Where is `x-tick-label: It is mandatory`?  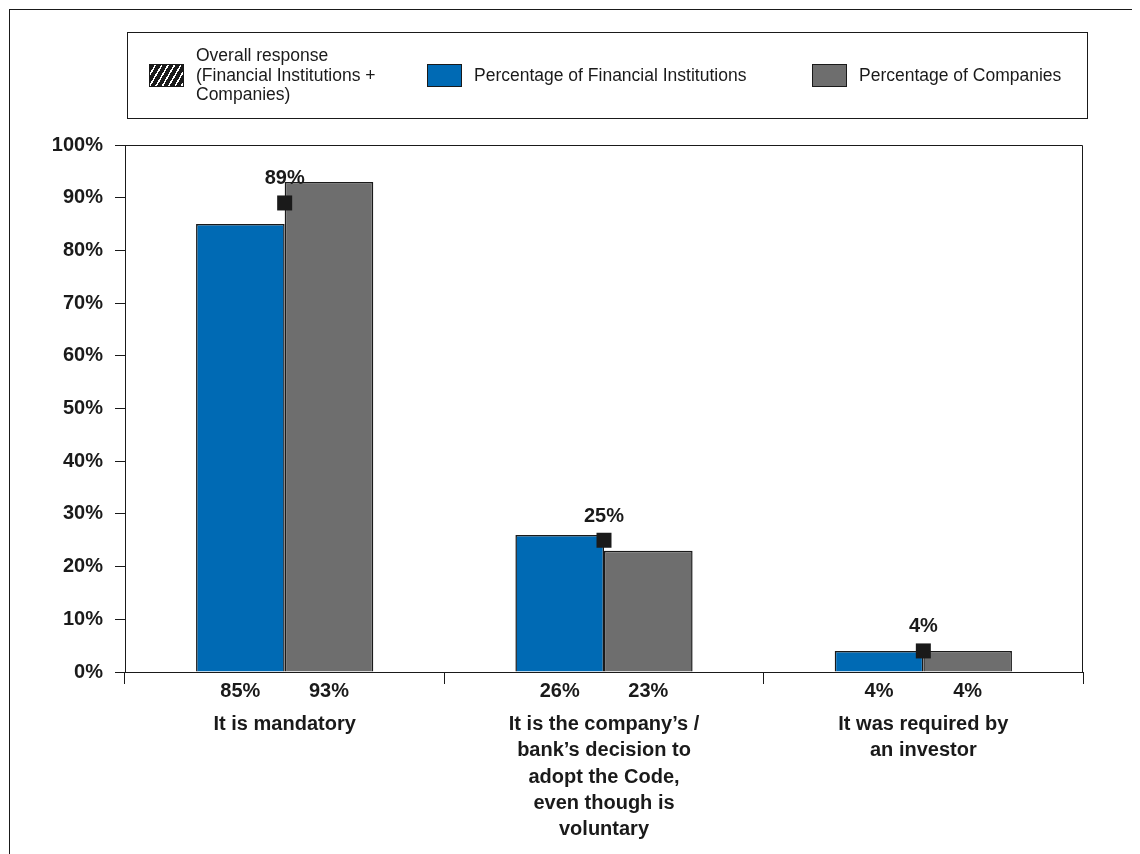 x-tick-label: It is mandatory is located at coordinates (285, 722).